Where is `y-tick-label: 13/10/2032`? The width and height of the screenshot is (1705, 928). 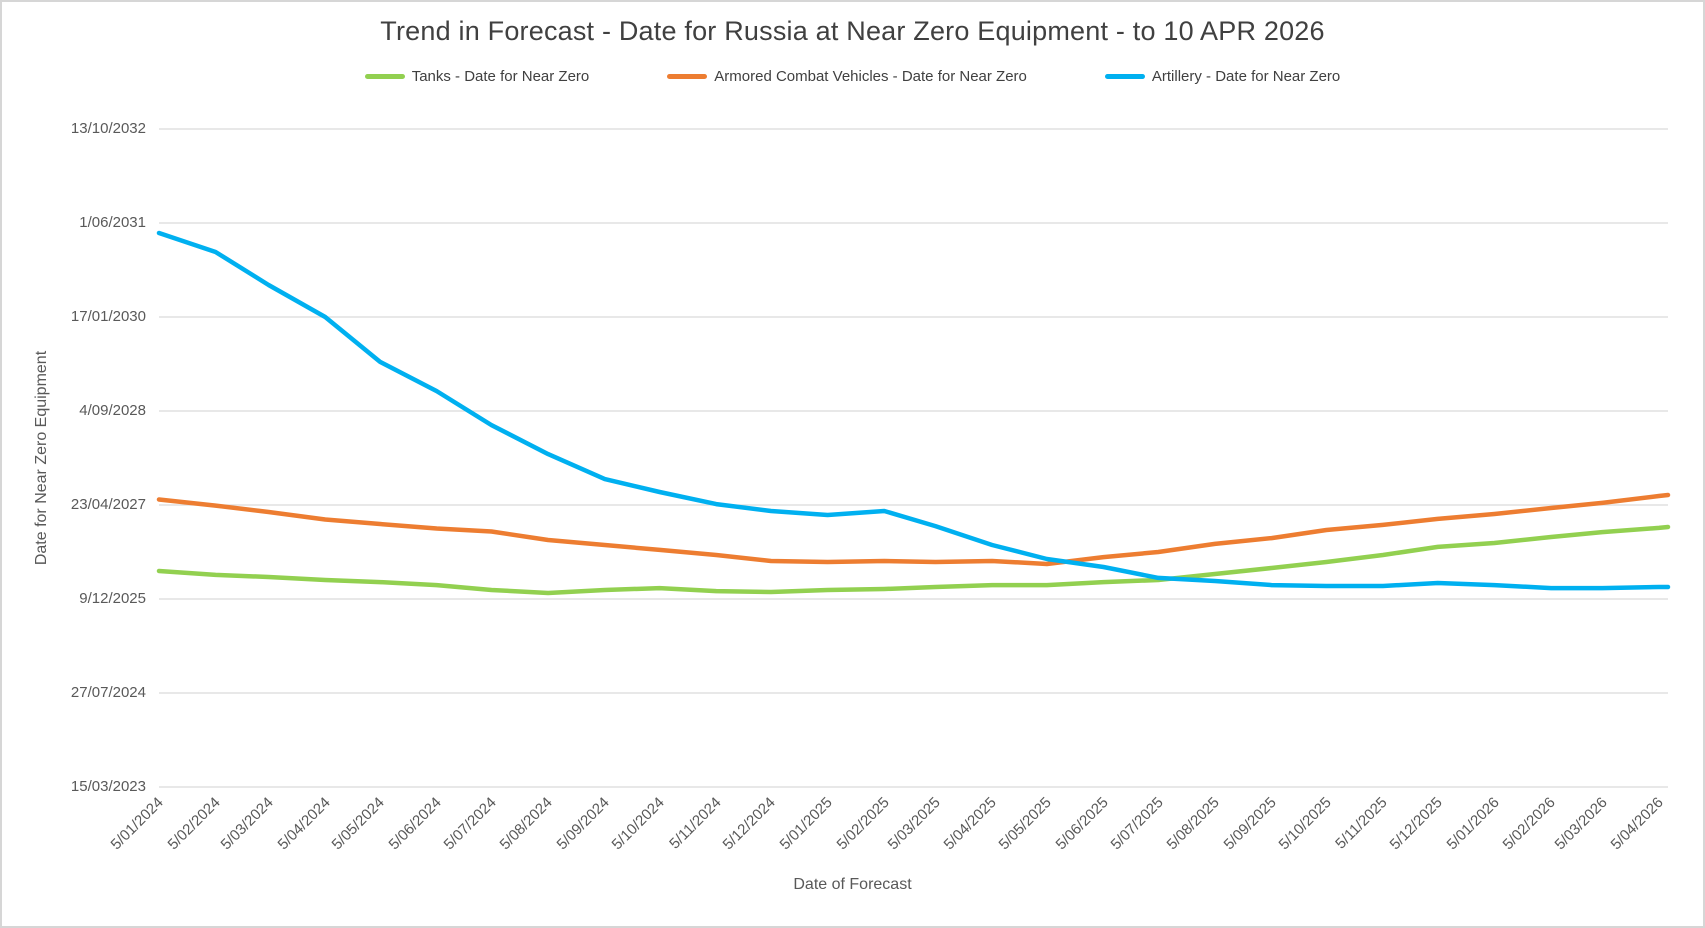
y-tick-label: 13/10/2032 is located at coordinates (108, 128).